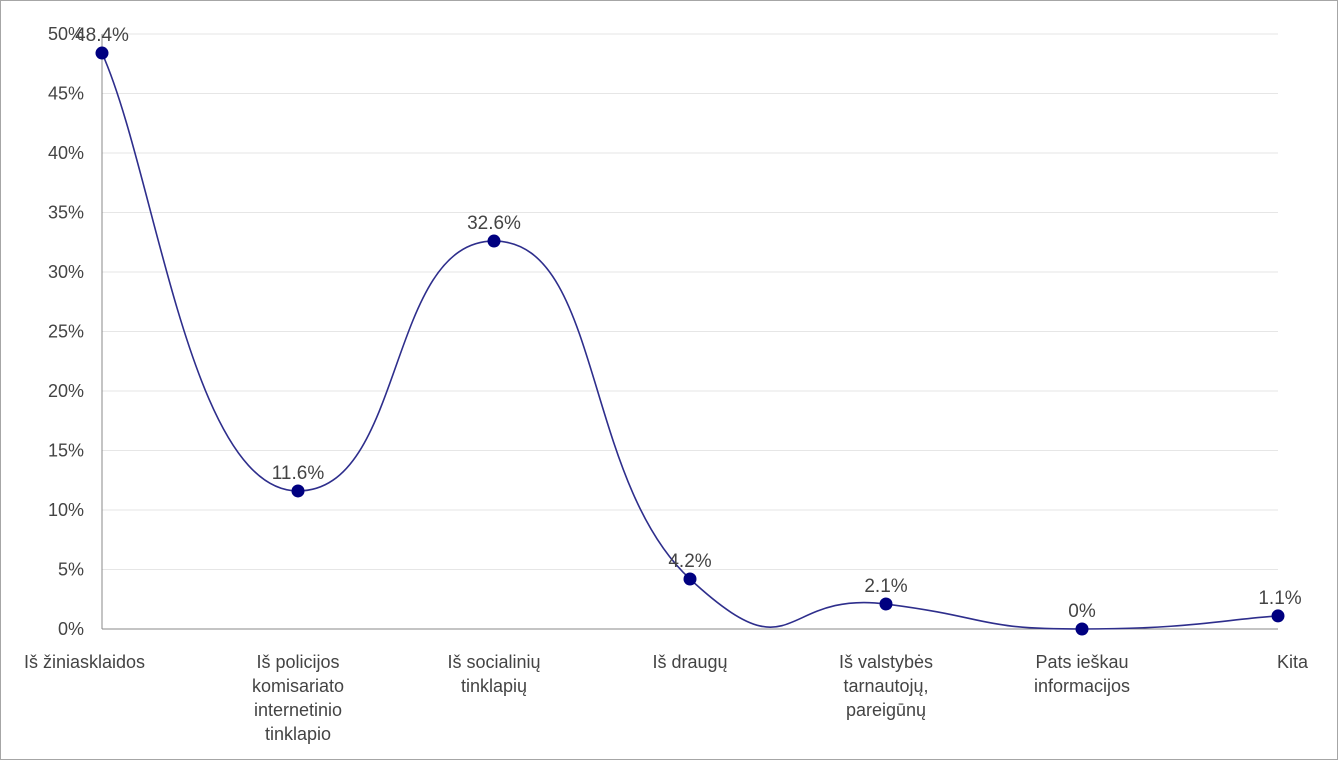 This screenshot has height=760, width=1338. What do you see at coordinates (298, 473) in the screenshot?
I see `data-label-1: 11.6%` at bounding box center [298, 473].